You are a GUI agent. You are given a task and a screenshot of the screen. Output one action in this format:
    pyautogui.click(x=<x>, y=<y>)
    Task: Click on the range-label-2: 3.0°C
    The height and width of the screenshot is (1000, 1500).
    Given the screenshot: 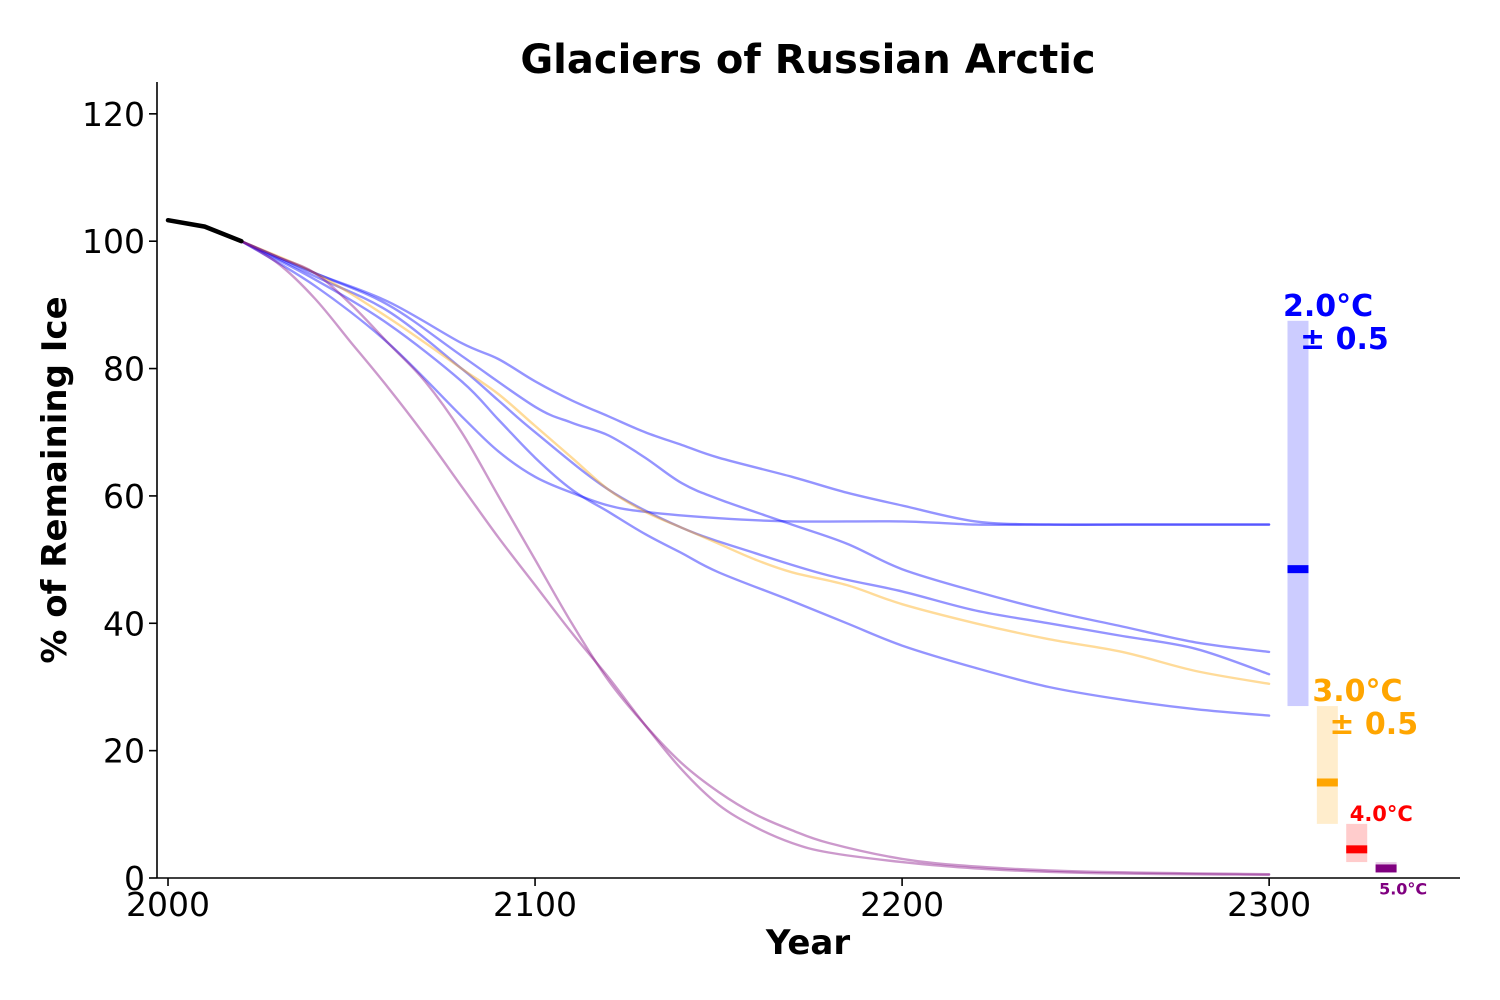 What is the action you would take?
    pyautogui.click(x=1357, y=691)
    